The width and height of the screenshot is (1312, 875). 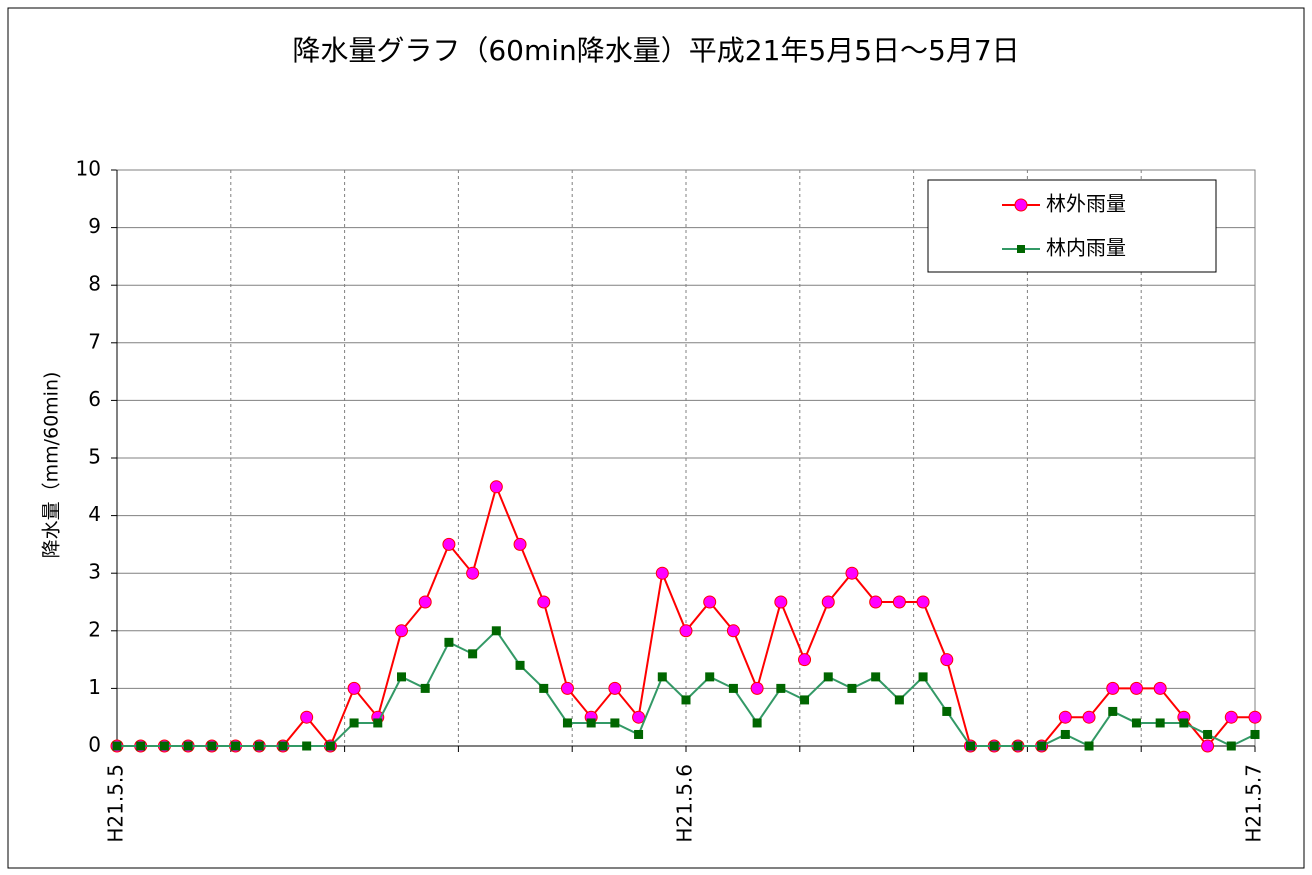 What do you see at coordinates (94, 226) in the screenshot?
I see `y-tick-label: 9` at bounding box center [94, 226].